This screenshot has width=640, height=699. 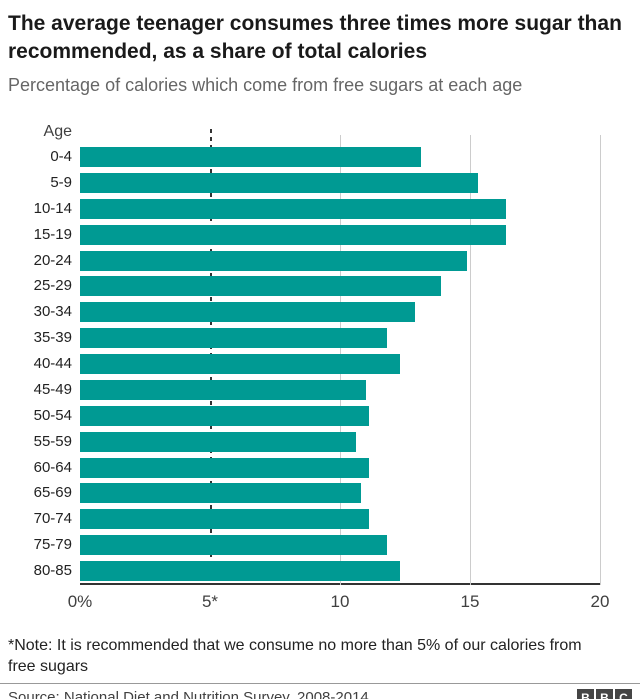 I want to click on bbc-logo: B B C, so click(x=604, y=694).